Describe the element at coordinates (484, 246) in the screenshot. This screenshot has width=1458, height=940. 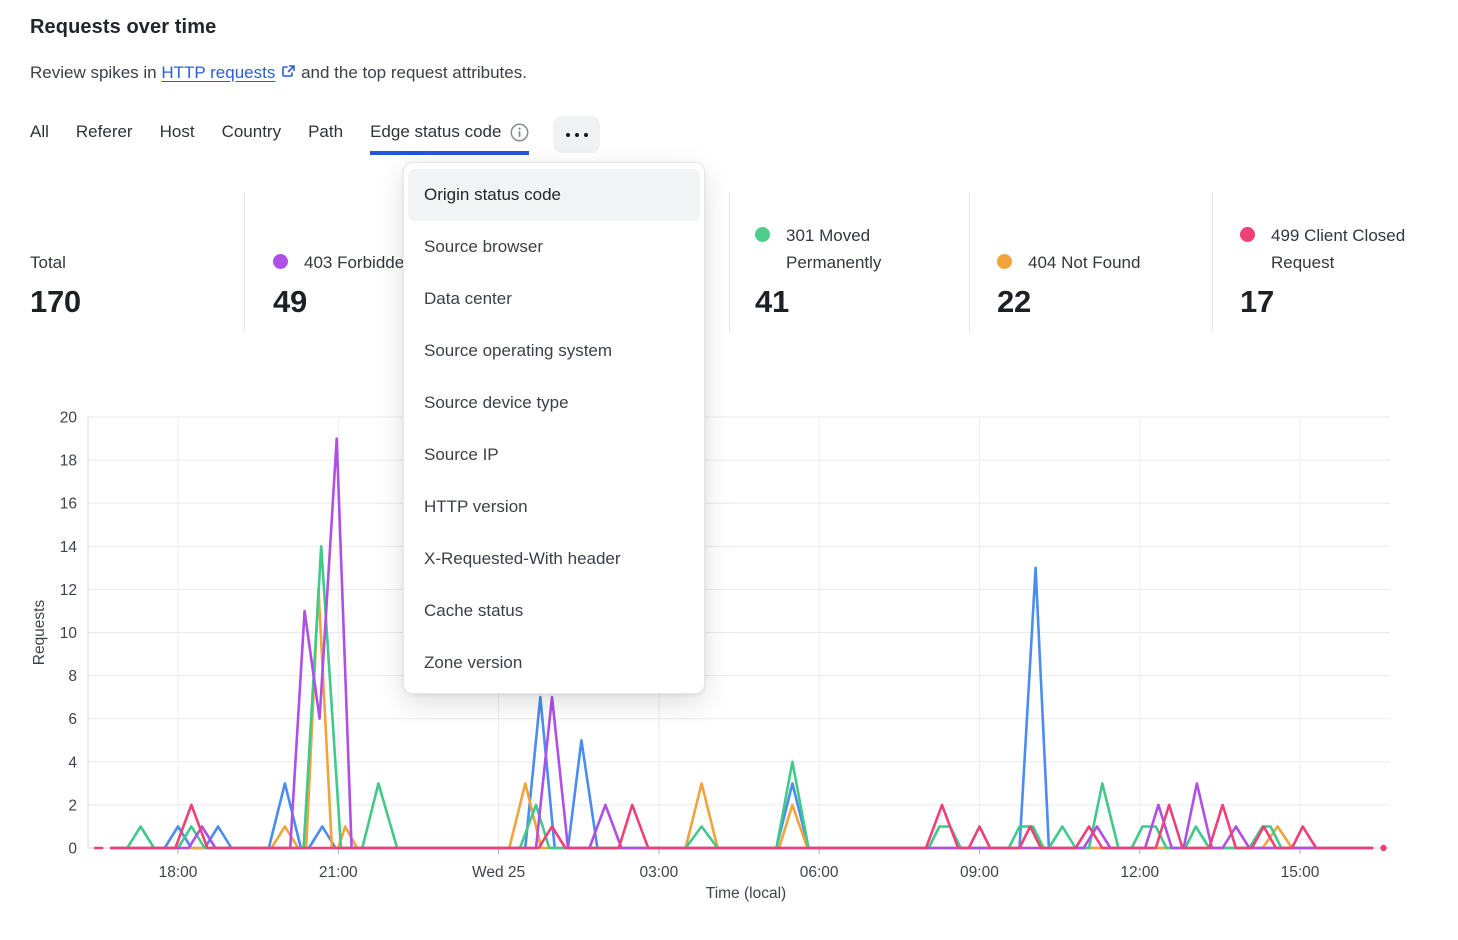
I see `menu-item-source-browser: Source browser` at that location.